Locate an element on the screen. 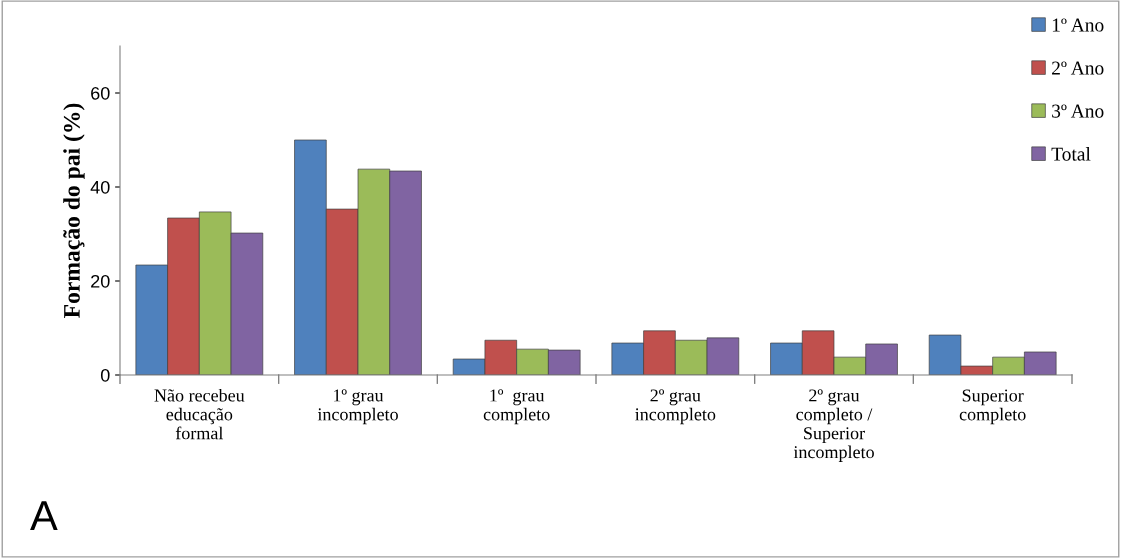 The image size is (1121, 558). legend-label: Total is located at coordinates (1071, 153).